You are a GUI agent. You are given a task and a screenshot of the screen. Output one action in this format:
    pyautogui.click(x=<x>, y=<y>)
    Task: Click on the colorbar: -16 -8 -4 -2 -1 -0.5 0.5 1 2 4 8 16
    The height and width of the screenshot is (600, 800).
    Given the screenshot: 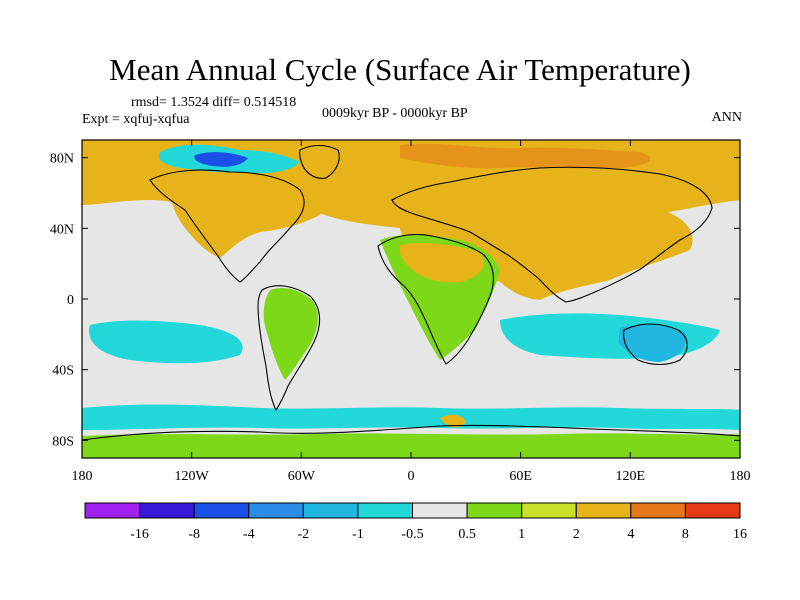 What is the action you would take?
    pyautogui.click(x=415, y=522)
    